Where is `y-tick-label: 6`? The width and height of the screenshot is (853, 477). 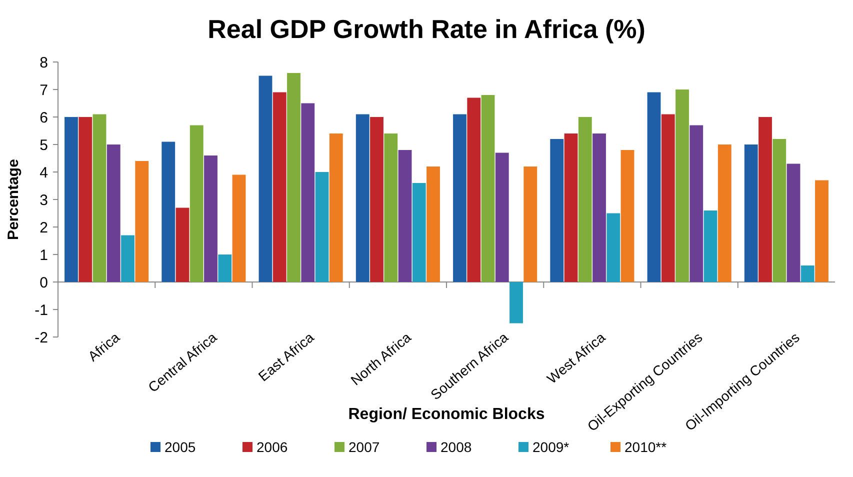 y-tick-label: 6 is located at coordinates (44, 117).